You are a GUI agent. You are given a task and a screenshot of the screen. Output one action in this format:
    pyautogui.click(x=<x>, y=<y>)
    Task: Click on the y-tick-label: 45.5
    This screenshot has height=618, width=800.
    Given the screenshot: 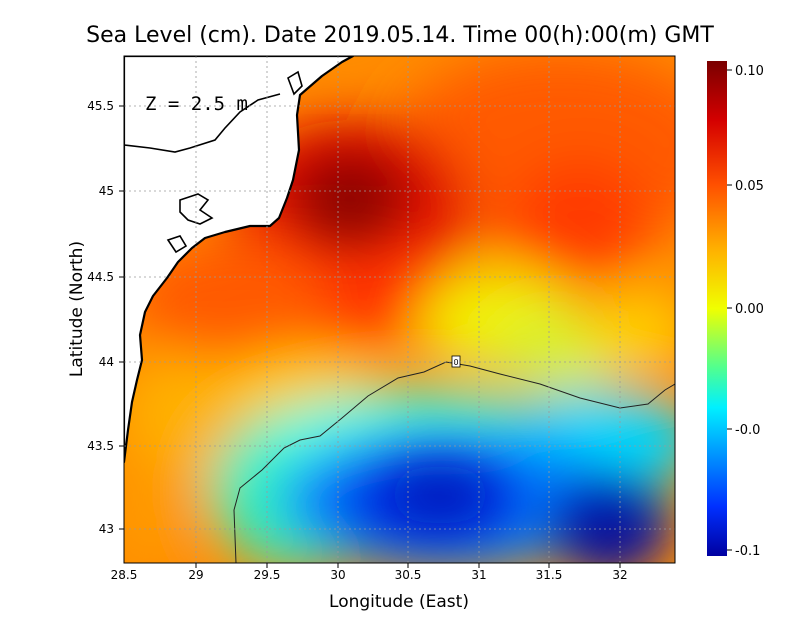 What is the action you would take?
    pyautogui.click(x=100, y=106)
    